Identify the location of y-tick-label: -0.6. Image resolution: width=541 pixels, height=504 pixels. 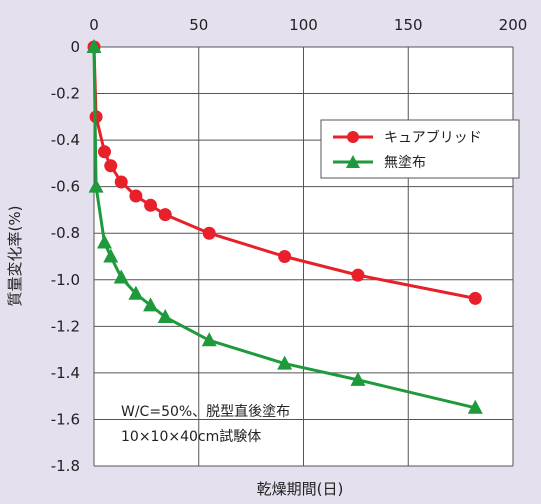
(65, 187).